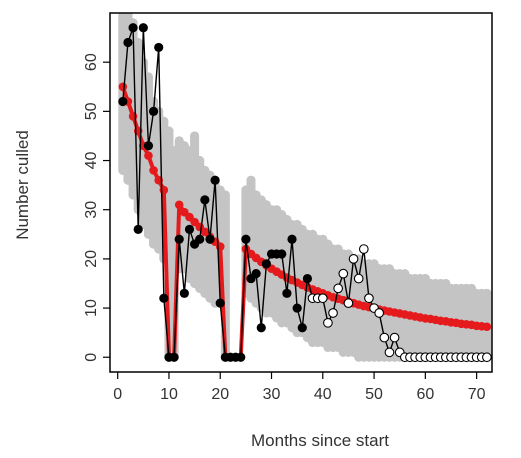 The width and height of the screenshot is (521, 458). I want to click on x-tick-label: 30, so click(272, 394).